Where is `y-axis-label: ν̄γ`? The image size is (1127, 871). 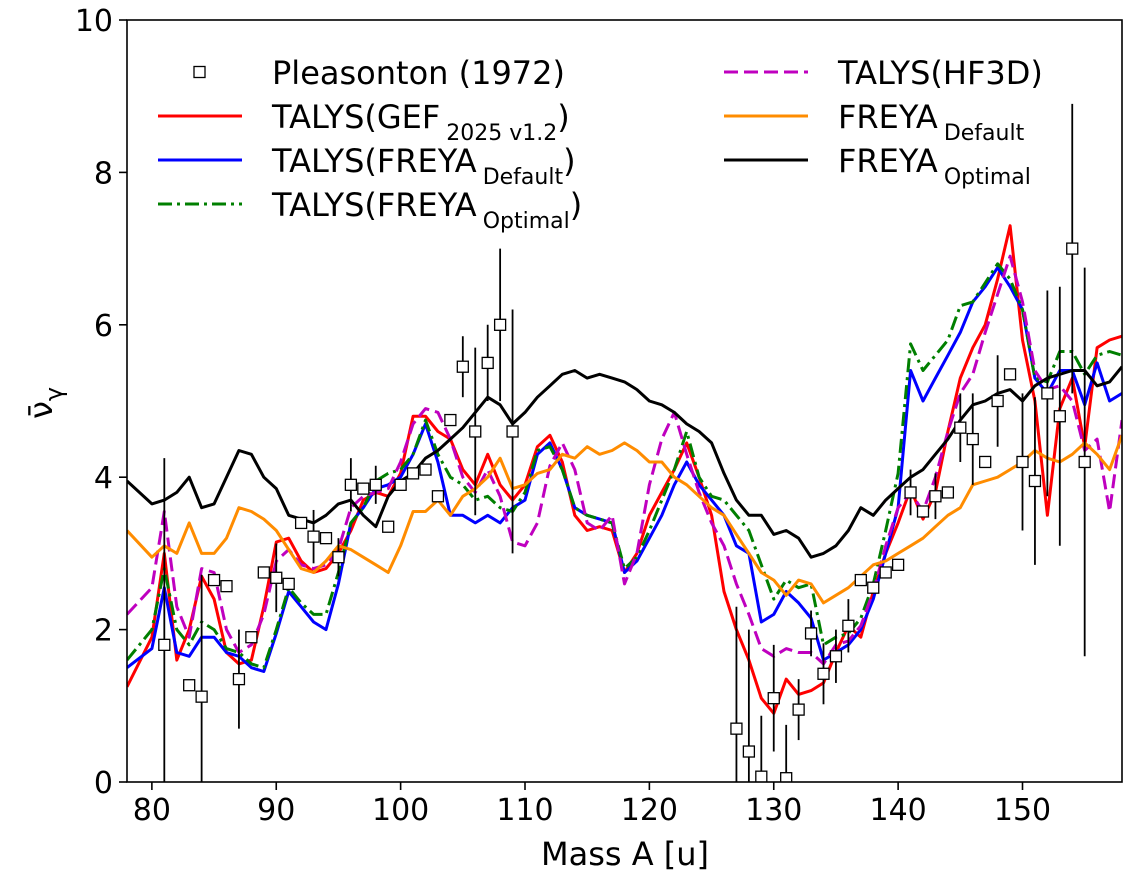 y-axis-label: ν̄γ is located at coordinates (45, 403).